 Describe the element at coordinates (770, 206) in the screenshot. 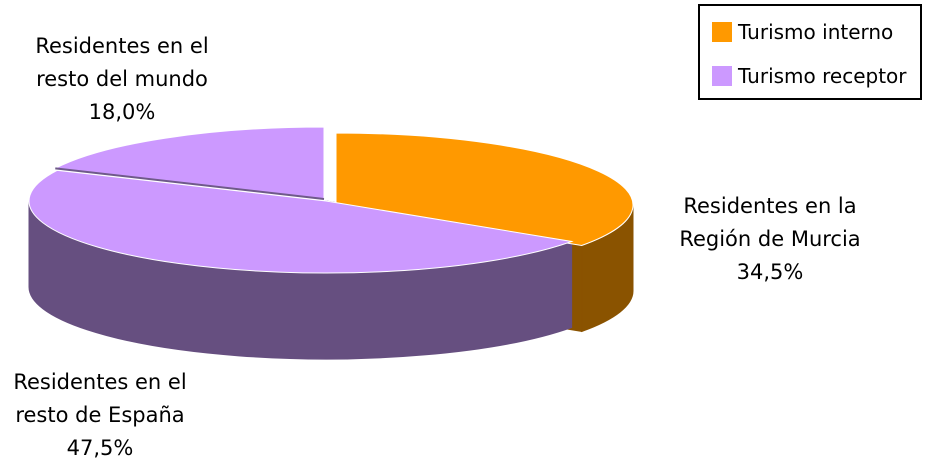

I see `slice-label-murcia-line1: Residentes en la` at that location.